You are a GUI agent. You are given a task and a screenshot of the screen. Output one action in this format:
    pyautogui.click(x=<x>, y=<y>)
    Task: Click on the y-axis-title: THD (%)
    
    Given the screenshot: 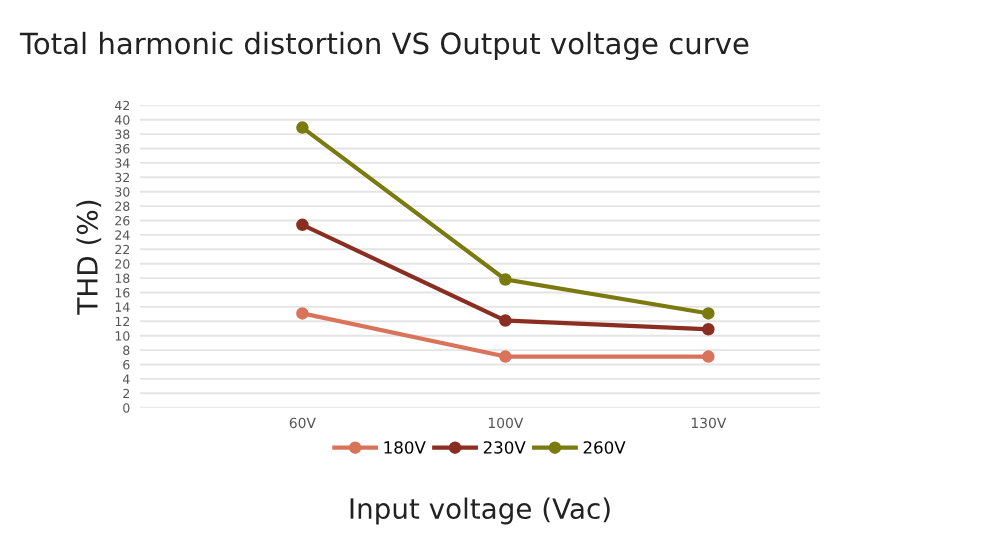 What is the action you would take?
    pyautogui.click(x=89, y=257)
    